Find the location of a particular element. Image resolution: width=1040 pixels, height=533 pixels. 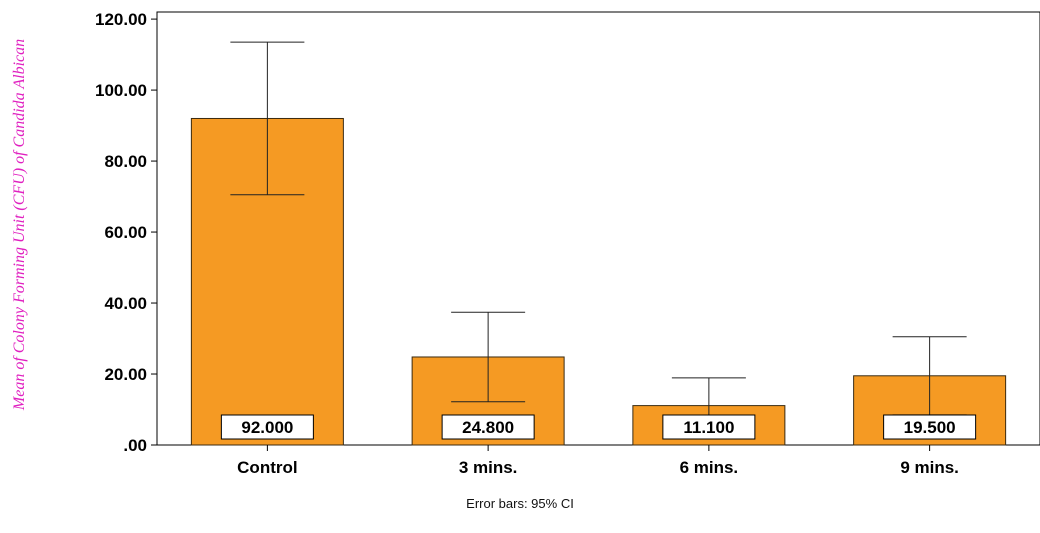

y-tick-label: 40.00 is located at coordinates (125, 303).